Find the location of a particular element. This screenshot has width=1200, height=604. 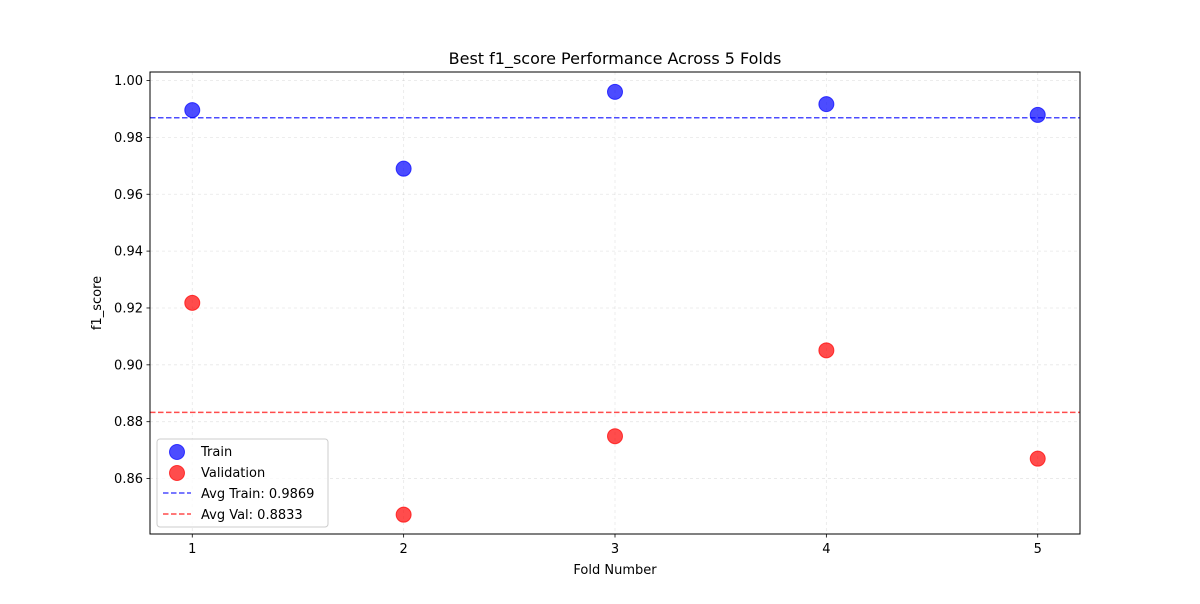

x-tick-label: 5 is located at coordinates (1038, 549).